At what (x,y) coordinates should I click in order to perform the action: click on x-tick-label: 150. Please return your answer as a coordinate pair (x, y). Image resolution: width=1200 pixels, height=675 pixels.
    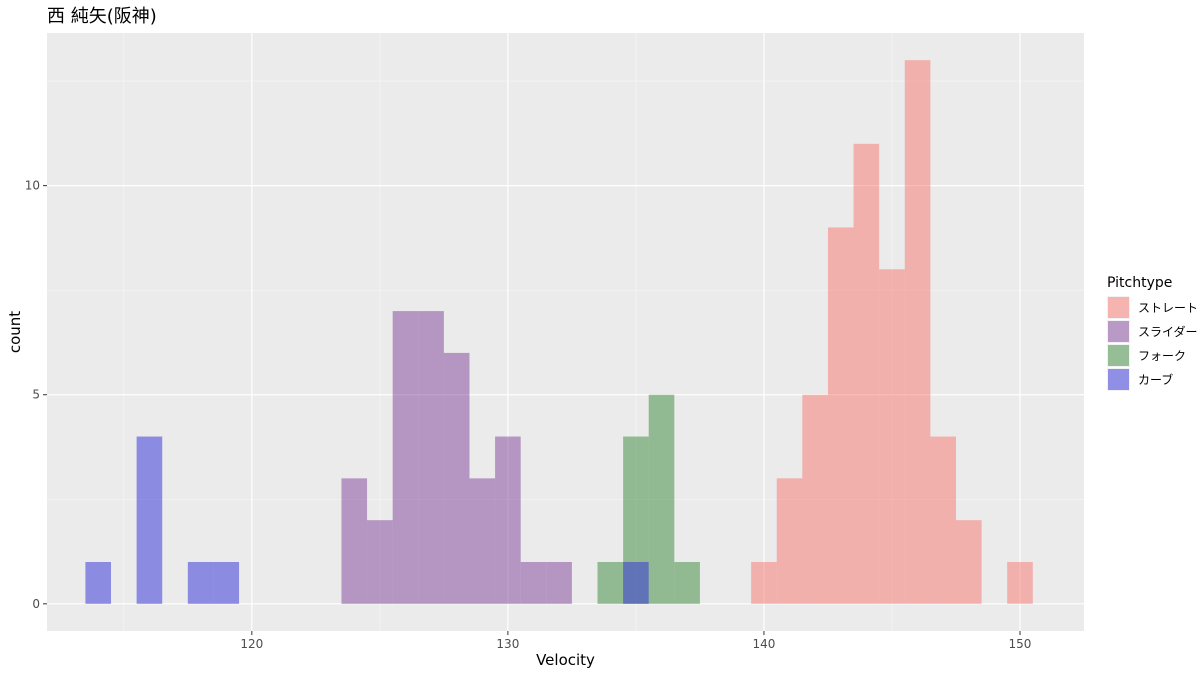
    Looking at the image, I should click on (1020, 644).